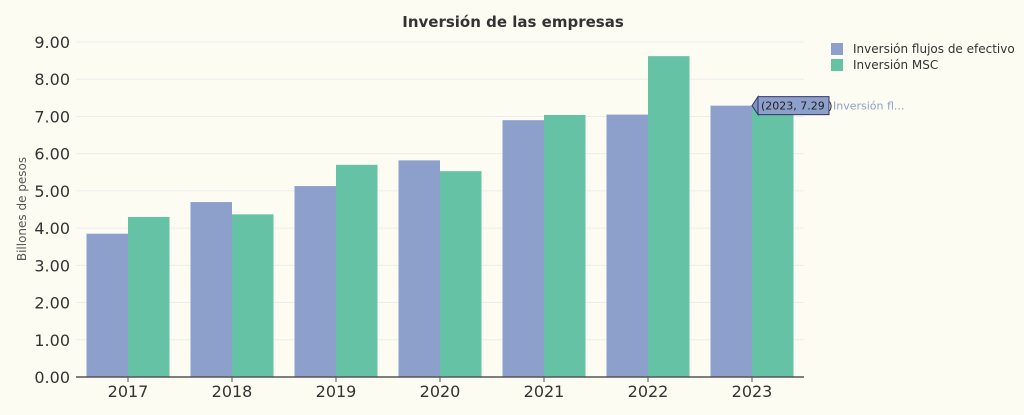 Image resolution: width=1024 pixels, height=415 pixels. What do you see at coordinates (523, 249) in the screenshot?
I see `bar-flujos-efectivo-2021` at bounding box center [523, 249].